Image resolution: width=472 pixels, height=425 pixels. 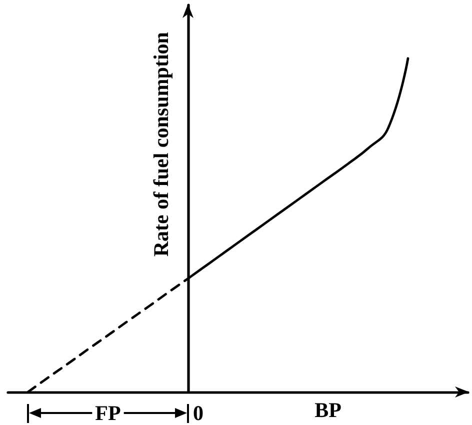 What do you see at coordinates (161, 144) in the screenshot?
I see `y-axis-title: Rate of fuel consumption` at bounding box center [161, 144].